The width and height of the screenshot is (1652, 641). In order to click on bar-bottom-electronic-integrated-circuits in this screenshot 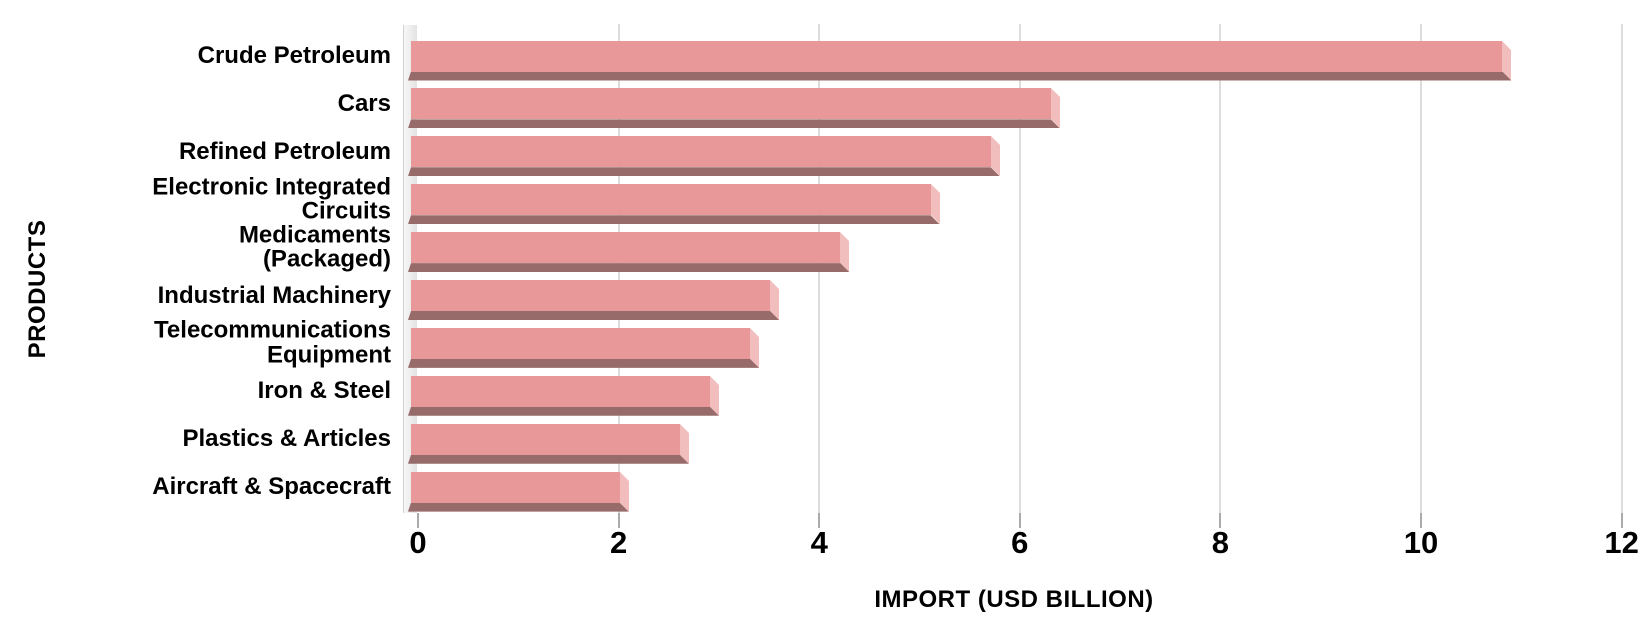, I will do `click(674, 219)`.